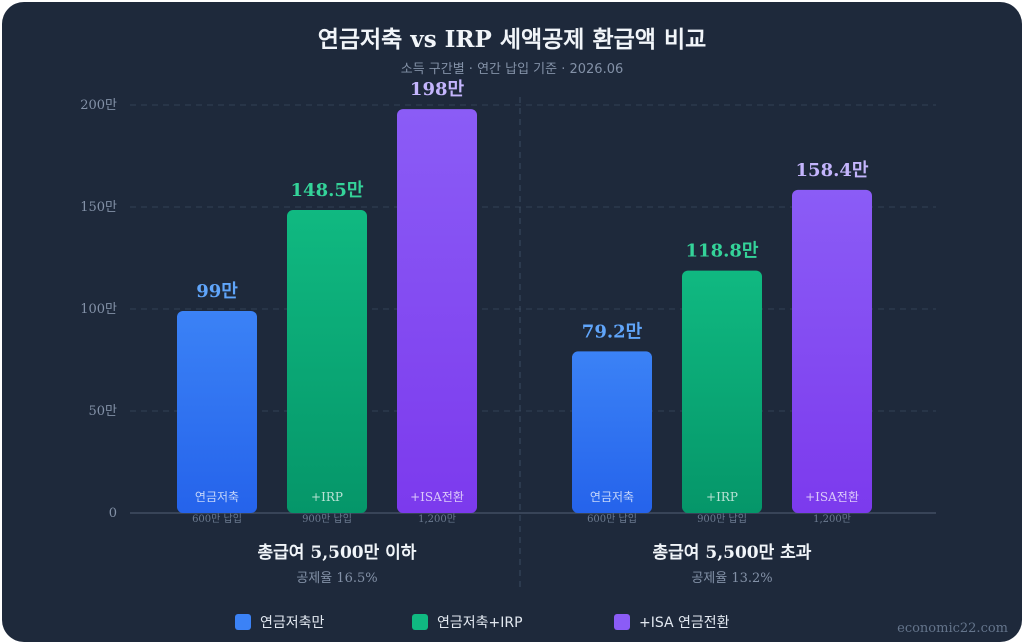 The height and width of the screenshot is (644, 1024). Describe the element at coordinates (337, 553) in the screenshot. I see `group-label: 총급여 5,500만 이하` at that location.